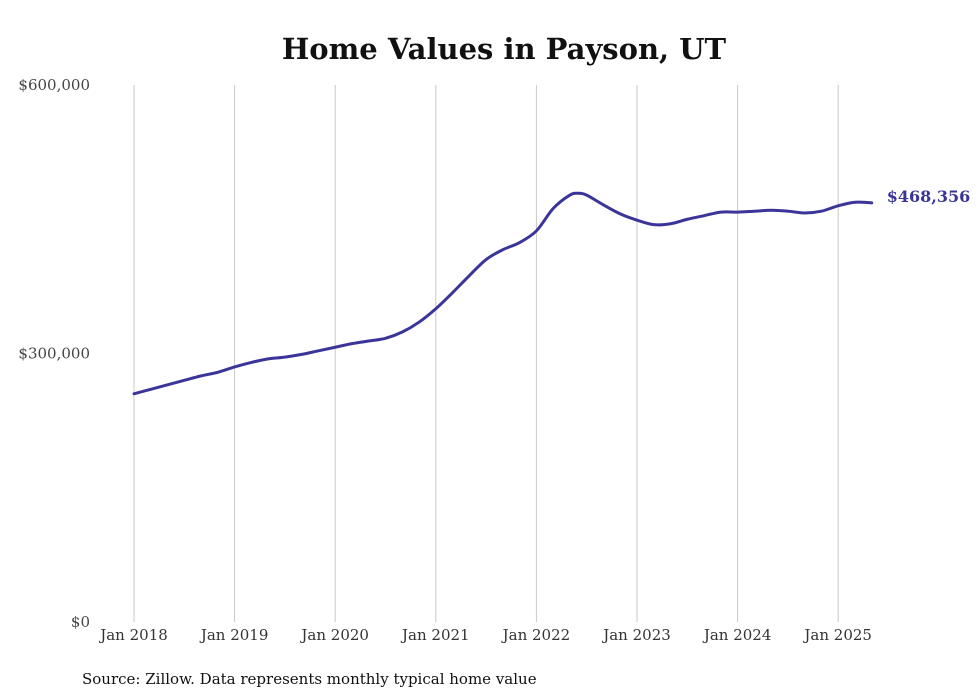 The height and width of the screenshot is (699, 980). What do you see at coordinates (435, 635) in the screenshot?
I see `x-tick-label: Jan 2021` at bounding box center [435, 635].